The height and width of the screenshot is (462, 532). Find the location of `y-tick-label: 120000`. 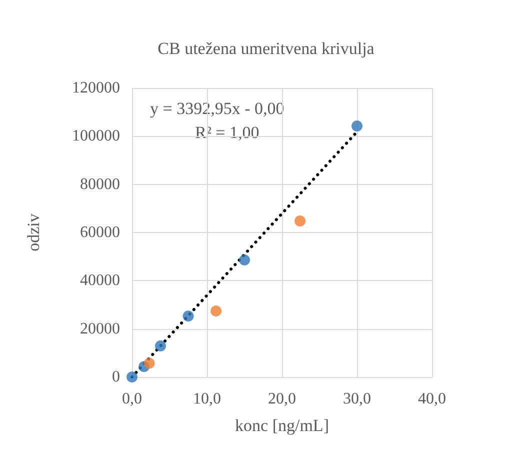

y-tick-label: 120000 is located at coordinates (96, 88).